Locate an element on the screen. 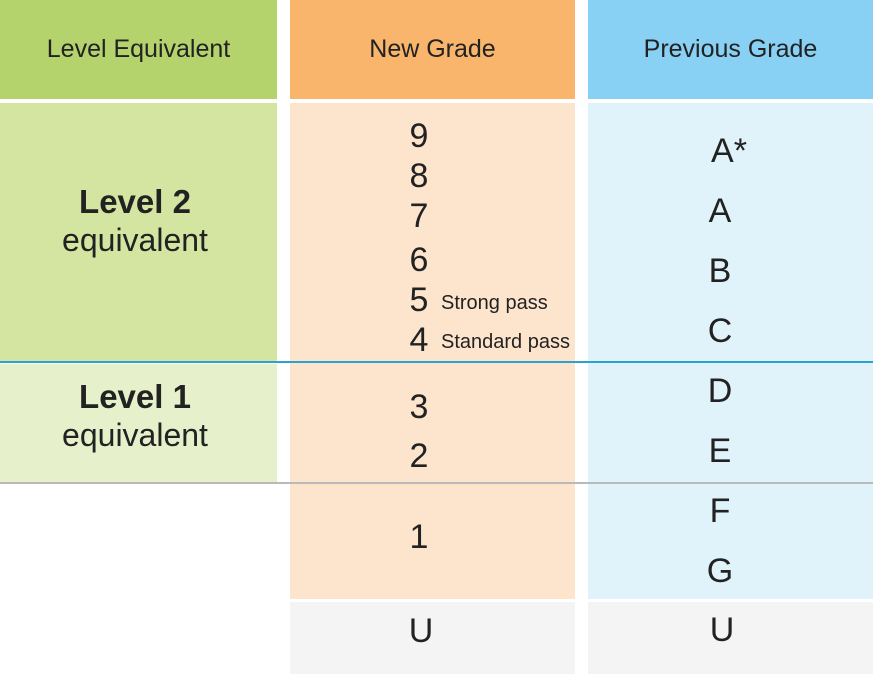 This screenshot has height=674, width=873. new-grade-3: 3 is located at coordinates (419, 407).